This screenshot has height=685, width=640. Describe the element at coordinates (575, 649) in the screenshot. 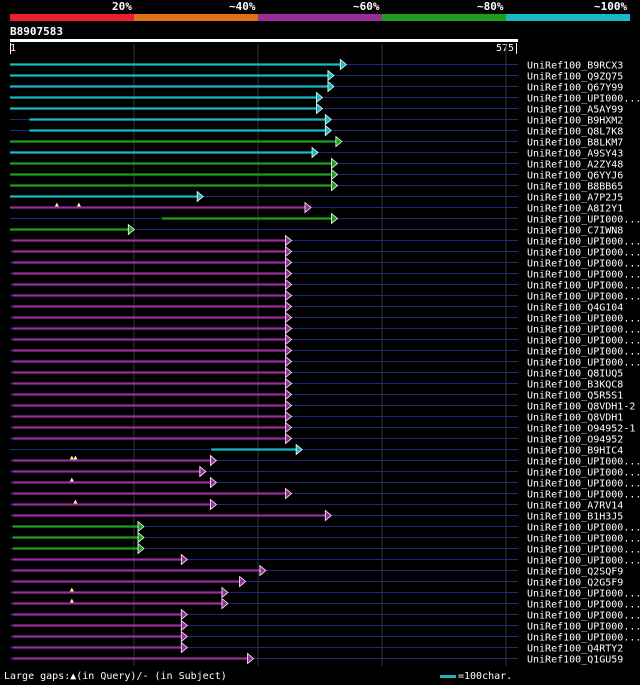

I see `hit-label: UniRef100_Q4RTY2` at that location.